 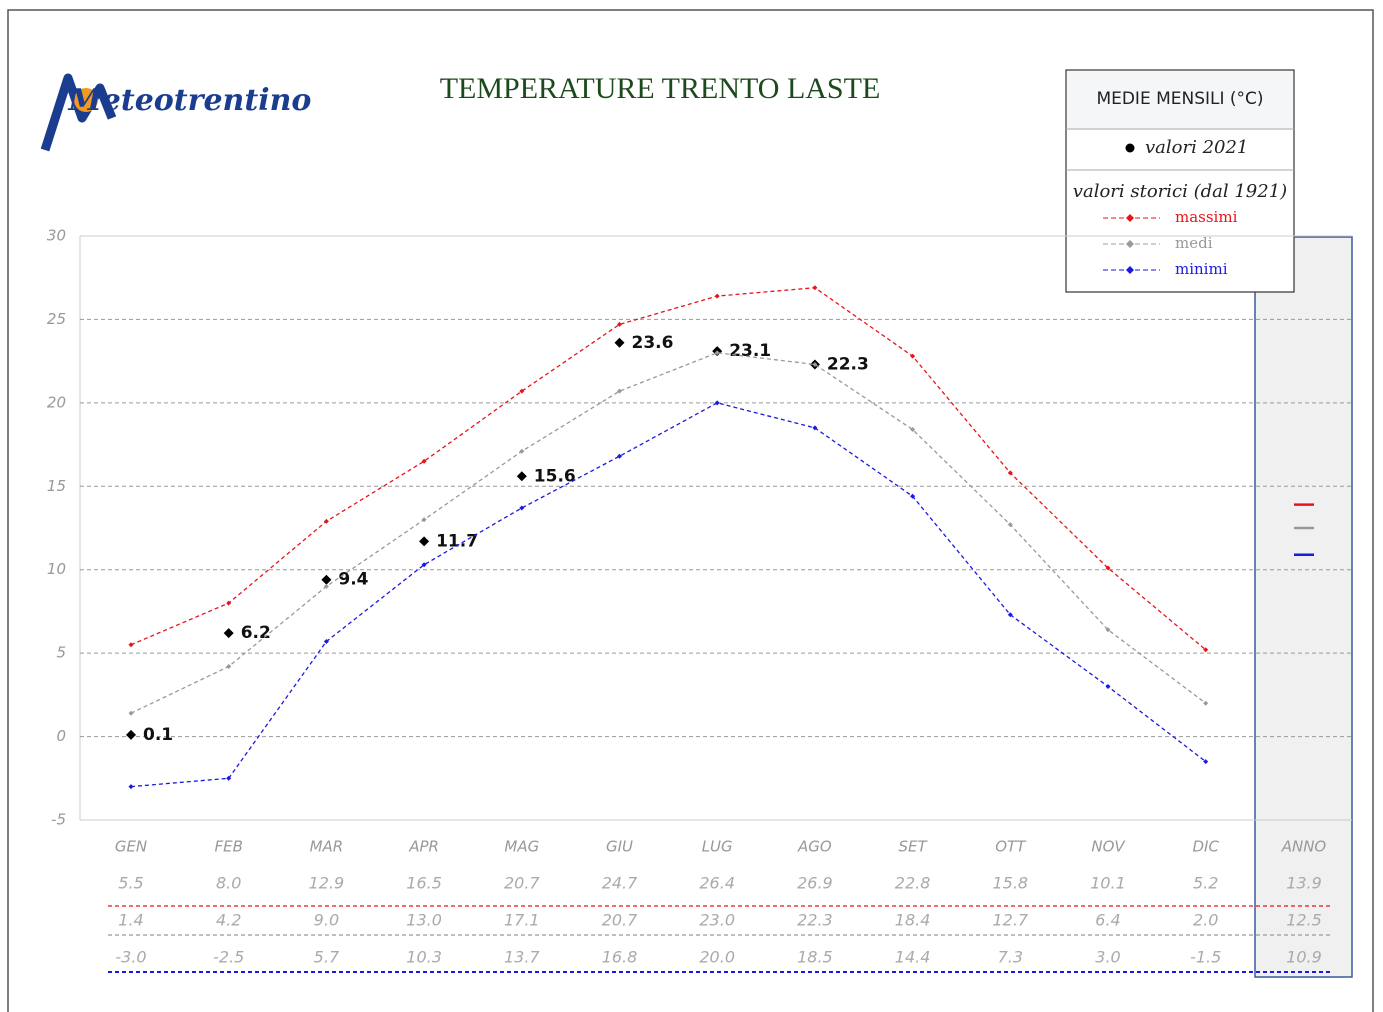 I want to click on data-label: 11.7, so click(x=457, y=541).